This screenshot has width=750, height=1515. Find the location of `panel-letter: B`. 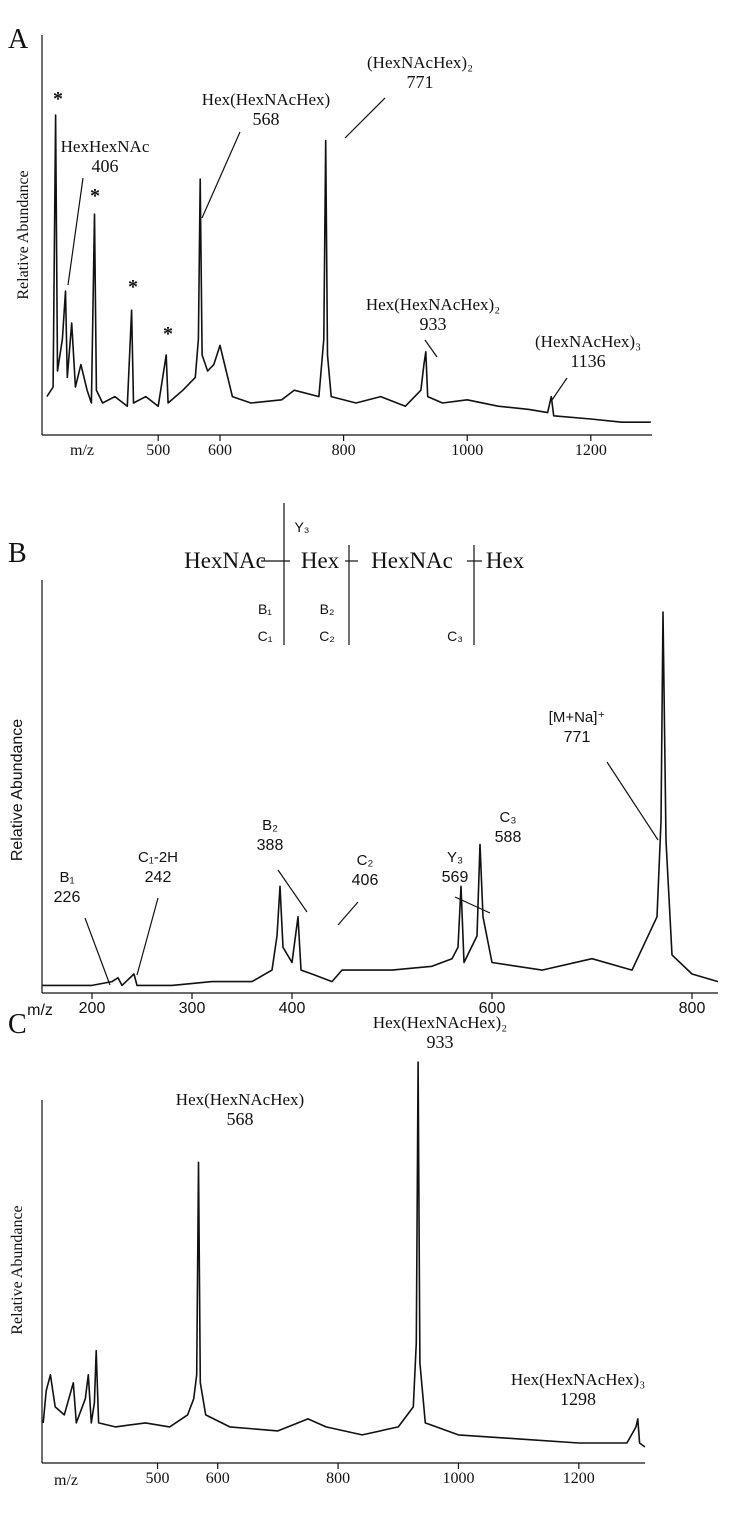

panel-letter: B is located at coordinates (17, 553).